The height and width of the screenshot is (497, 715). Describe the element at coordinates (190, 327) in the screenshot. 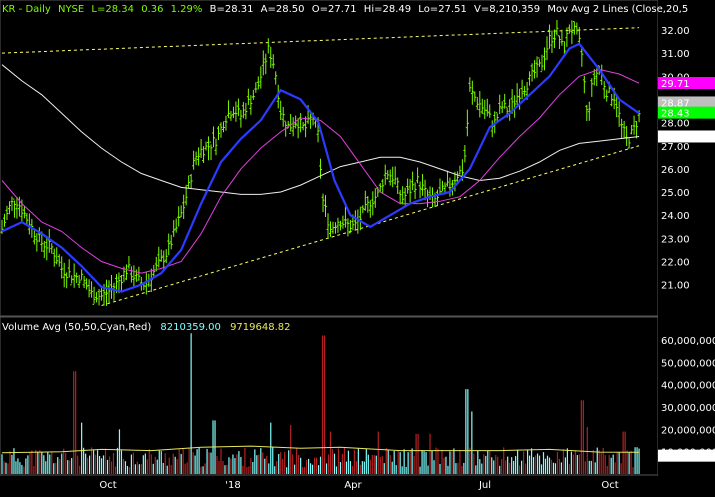

I see `volume-value-cyan: 8210359.00` at that location.